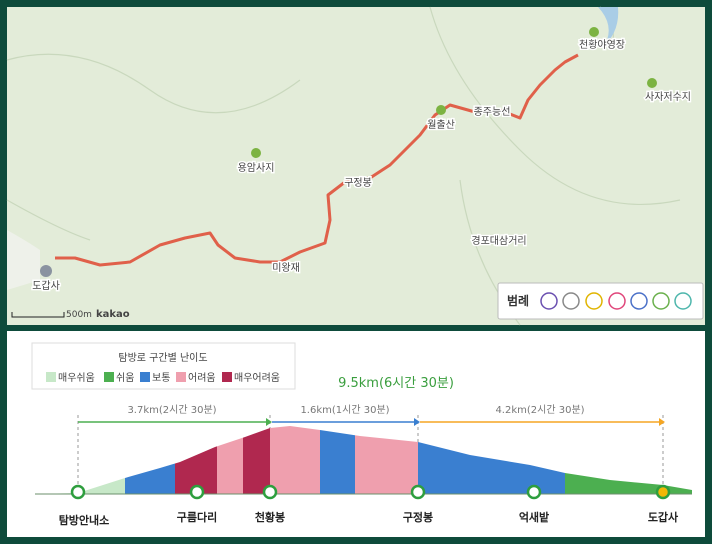  What do you see at coordinates (197, 517) in the screenshot?
I see `point: 구름다리` at bounding box center [197, 517].